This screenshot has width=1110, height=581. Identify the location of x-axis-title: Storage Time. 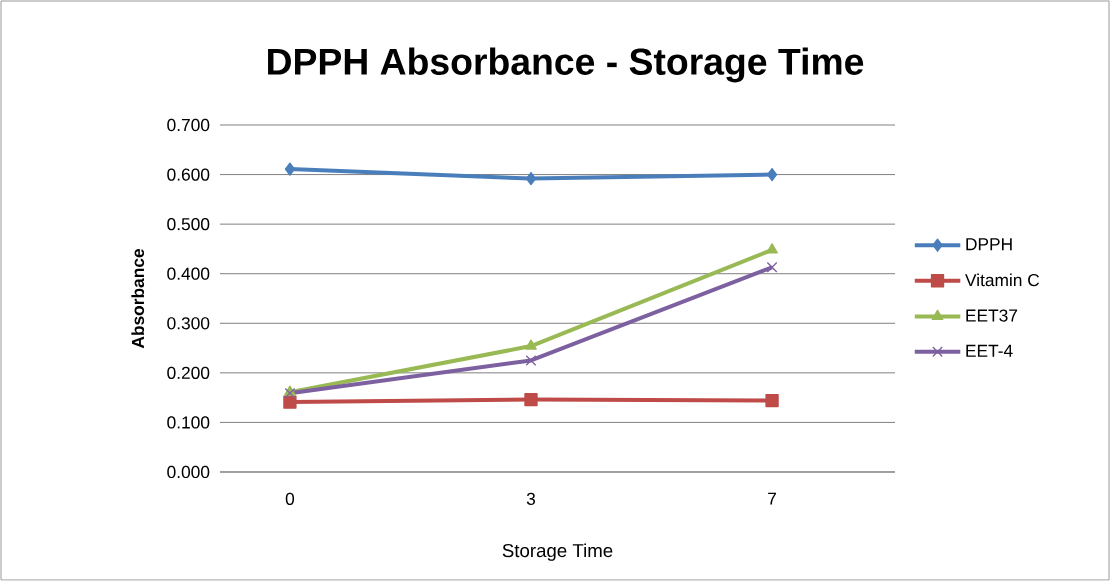
(557, 552).